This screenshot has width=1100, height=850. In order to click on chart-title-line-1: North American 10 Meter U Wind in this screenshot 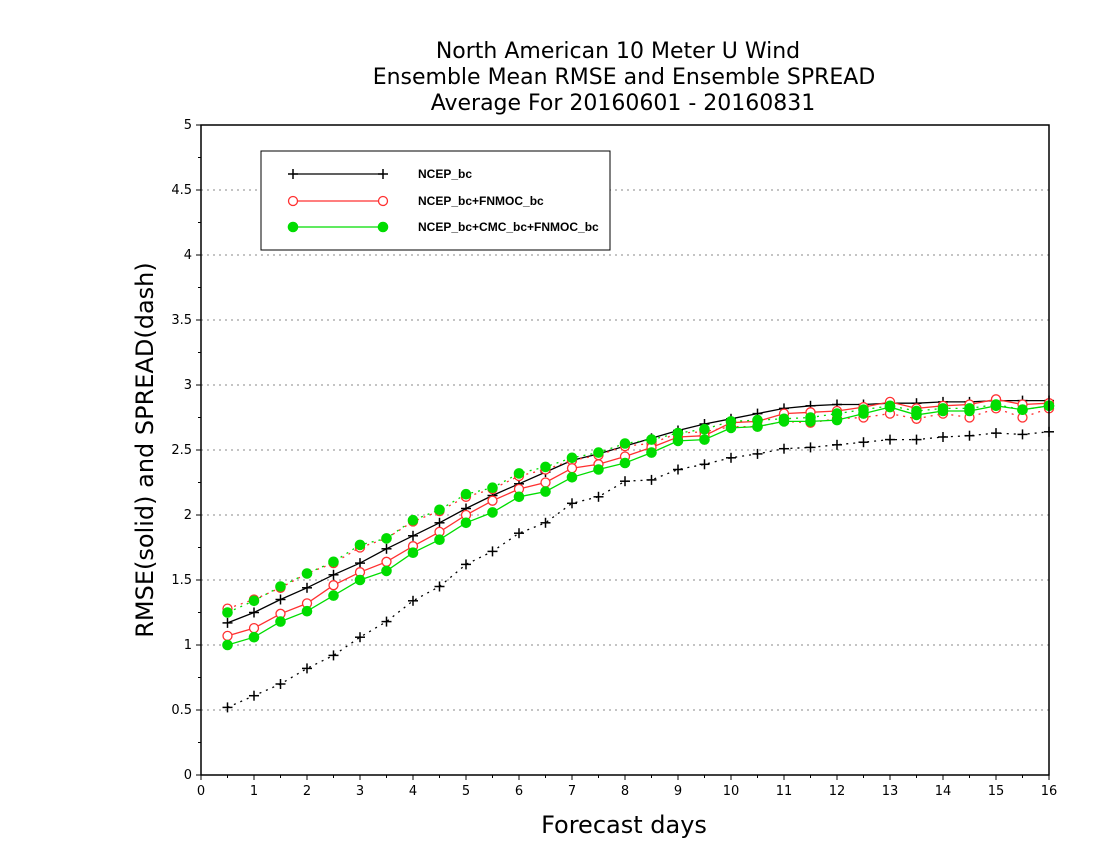, I will do `click(618, 51)`.